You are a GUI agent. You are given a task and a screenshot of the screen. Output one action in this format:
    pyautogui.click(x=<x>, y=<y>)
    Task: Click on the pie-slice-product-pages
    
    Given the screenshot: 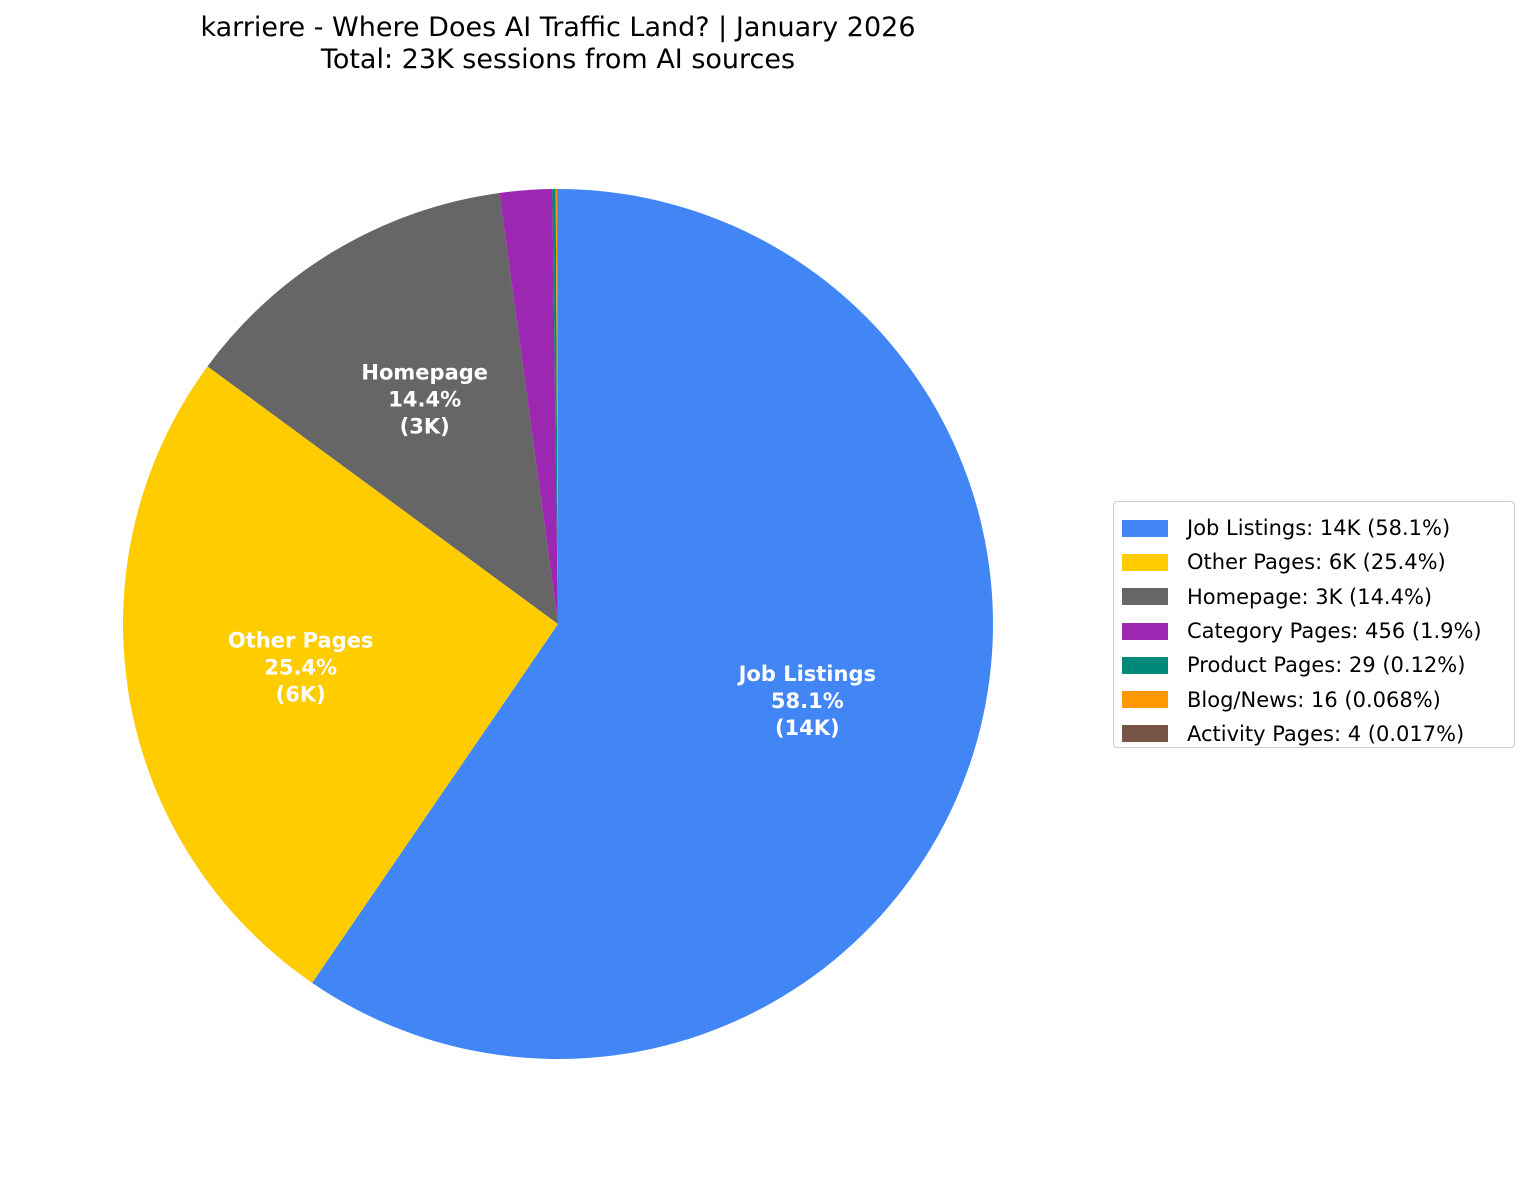 What is the action you would take?
    pyautogui.click(x=555, y=406)
    